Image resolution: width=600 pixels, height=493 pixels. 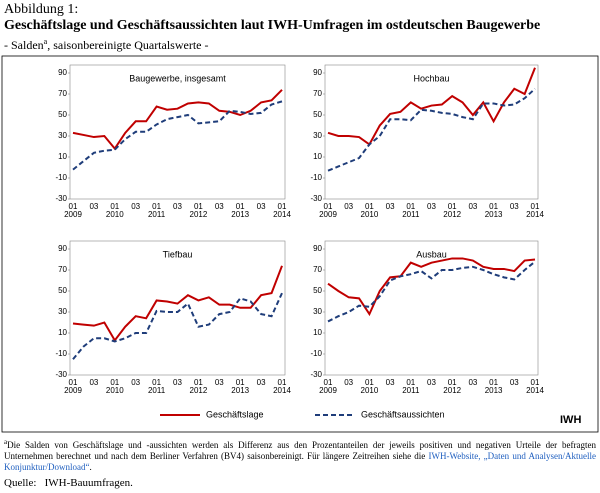 I want to click on subtitle-text: , saisonbereinigte Quartalswerte -, so click(x=128, y=45).